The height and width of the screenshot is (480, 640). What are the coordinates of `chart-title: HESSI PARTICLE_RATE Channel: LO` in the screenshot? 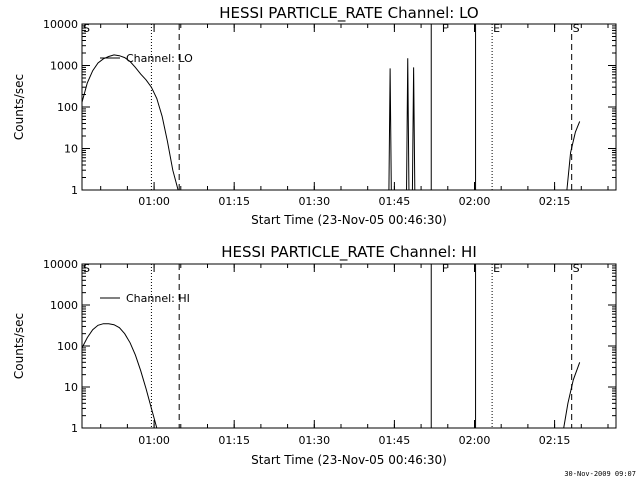 It's located at (348, 13).